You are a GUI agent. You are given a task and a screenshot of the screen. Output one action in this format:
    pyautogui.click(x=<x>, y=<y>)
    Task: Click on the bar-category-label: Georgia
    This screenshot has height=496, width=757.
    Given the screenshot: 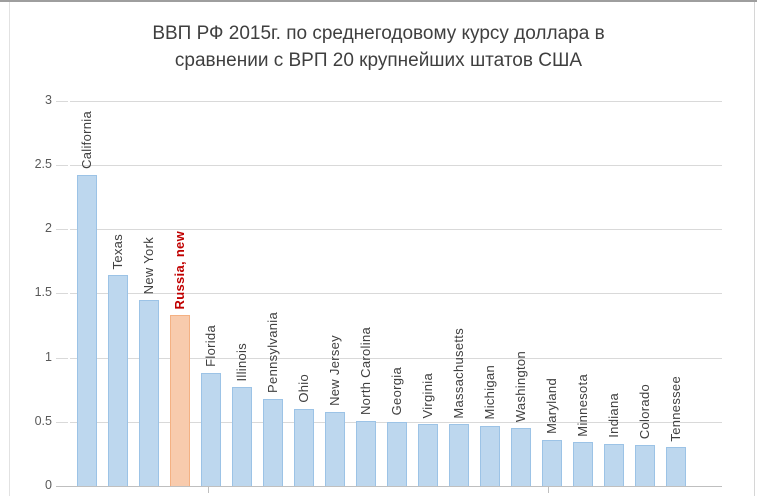 What is the action you would take?
    pyautogui.click(x=396, y=391)
    